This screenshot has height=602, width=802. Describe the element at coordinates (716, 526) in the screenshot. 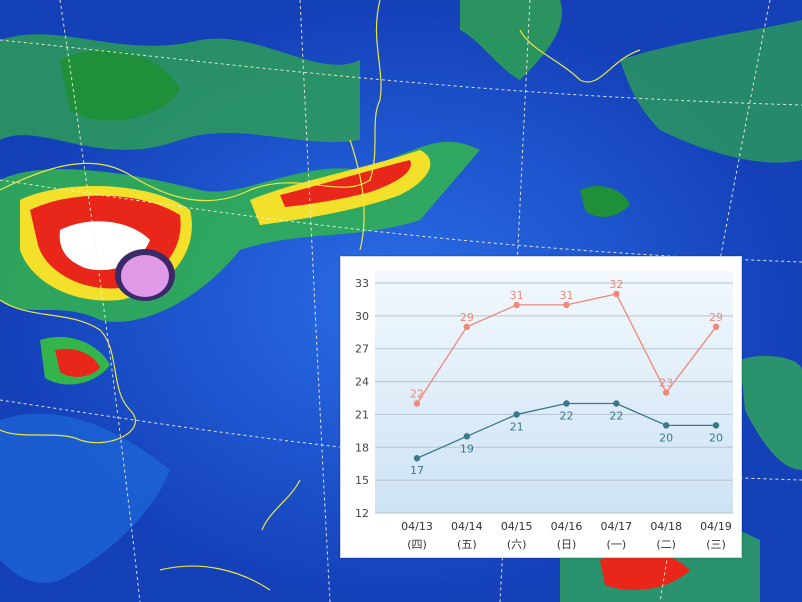

I see `x-tick-label: 04/19` at that location.